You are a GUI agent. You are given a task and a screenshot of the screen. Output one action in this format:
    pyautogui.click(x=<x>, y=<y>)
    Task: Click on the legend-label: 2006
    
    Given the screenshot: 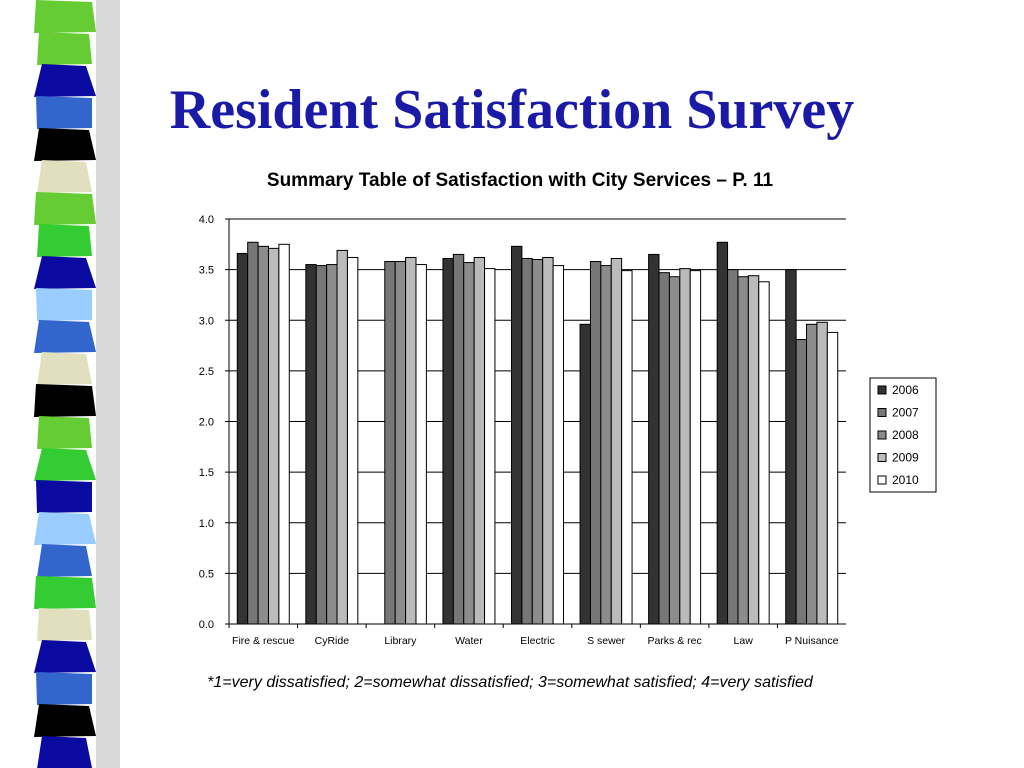 What is the action you would take?
    pyautogui.click(x=905, y=390)
    